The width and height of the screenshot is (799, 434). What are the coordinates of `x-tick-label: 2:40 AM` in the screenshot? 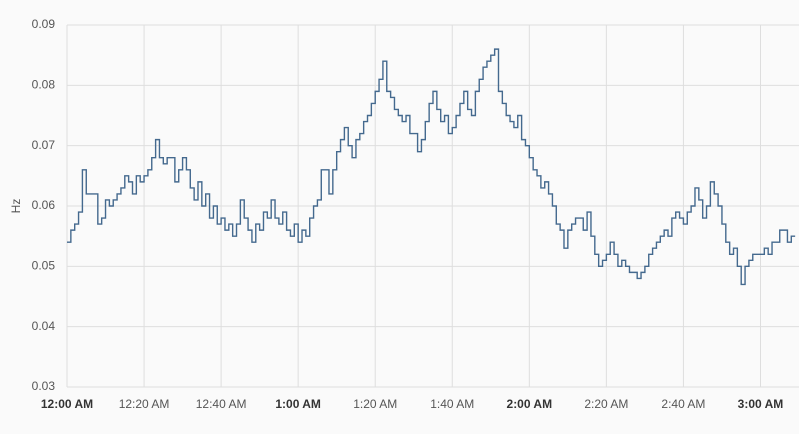 It's located at (683, 404).